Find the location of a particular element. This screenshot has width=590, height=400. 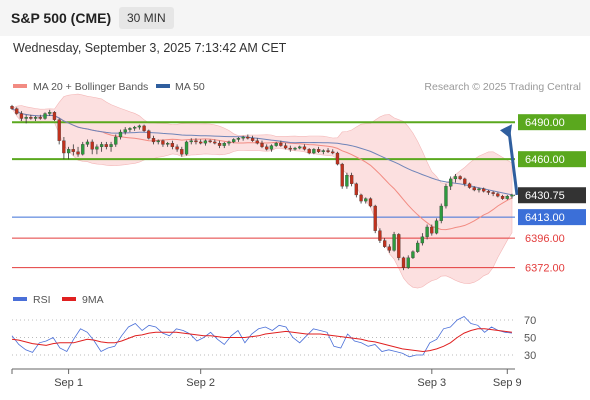

legend-label-ma50: MA 50 is located at coordinates (190, 87).